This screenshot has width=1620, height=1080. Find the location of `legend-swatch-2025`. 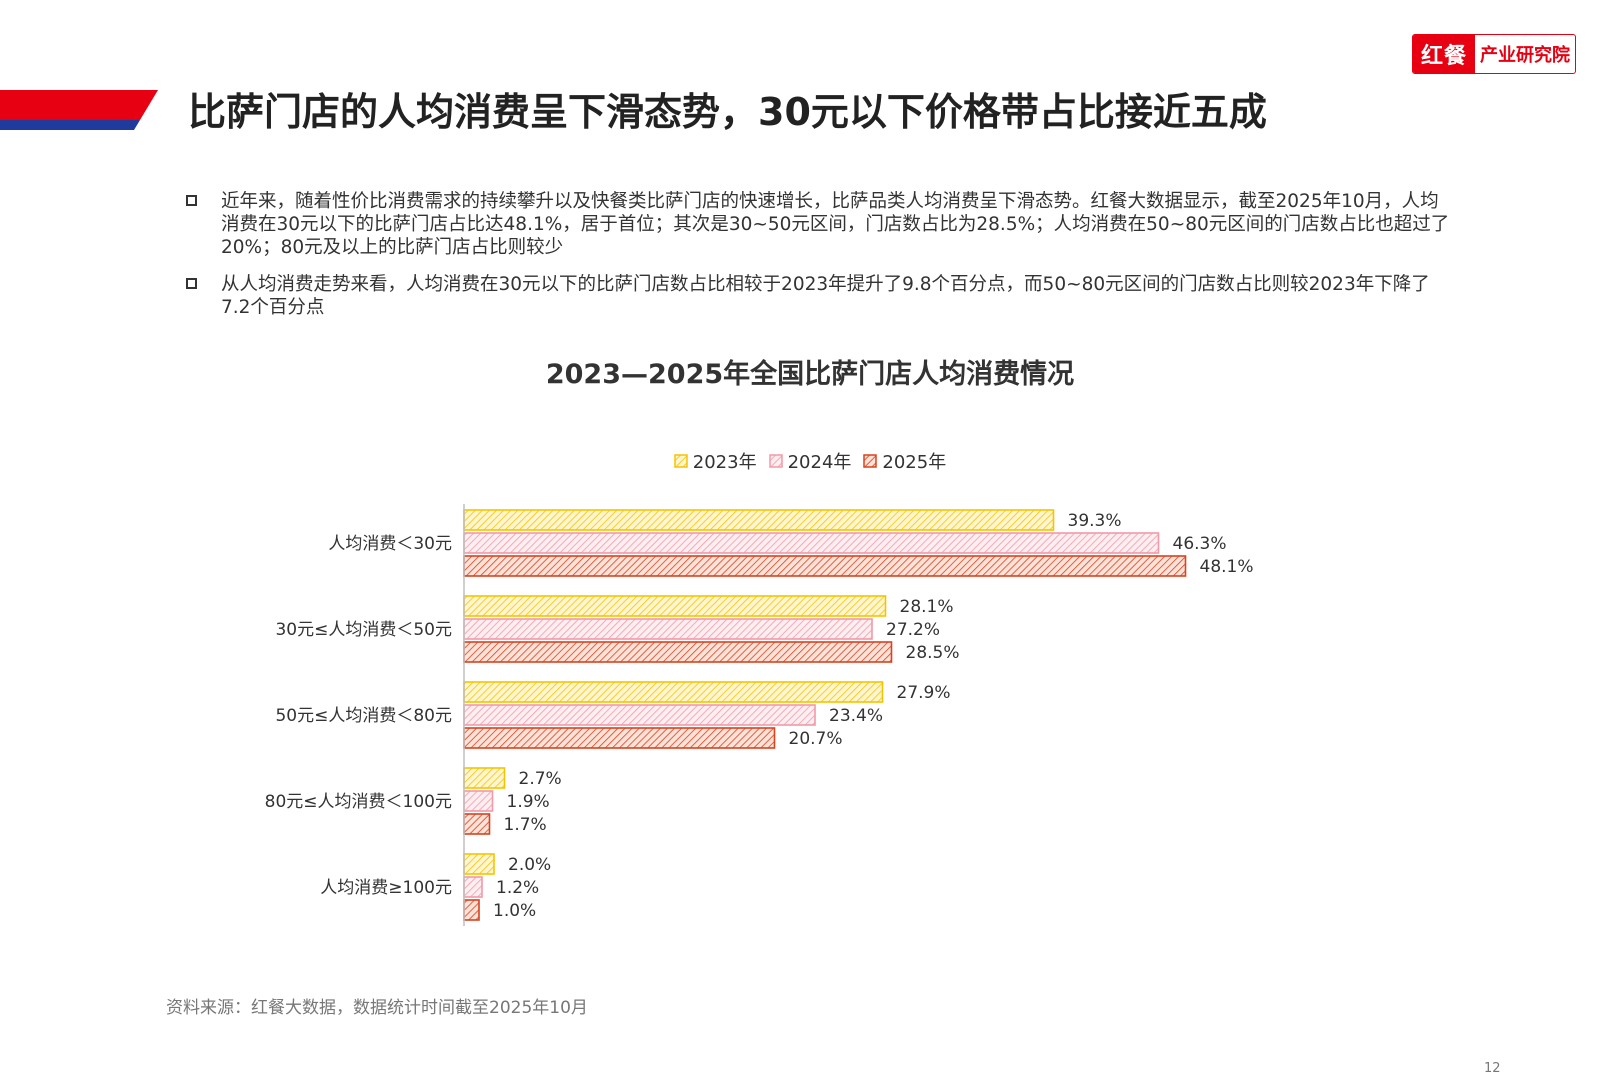

legend-swatch-2025 is located at coordinates (870, 461).